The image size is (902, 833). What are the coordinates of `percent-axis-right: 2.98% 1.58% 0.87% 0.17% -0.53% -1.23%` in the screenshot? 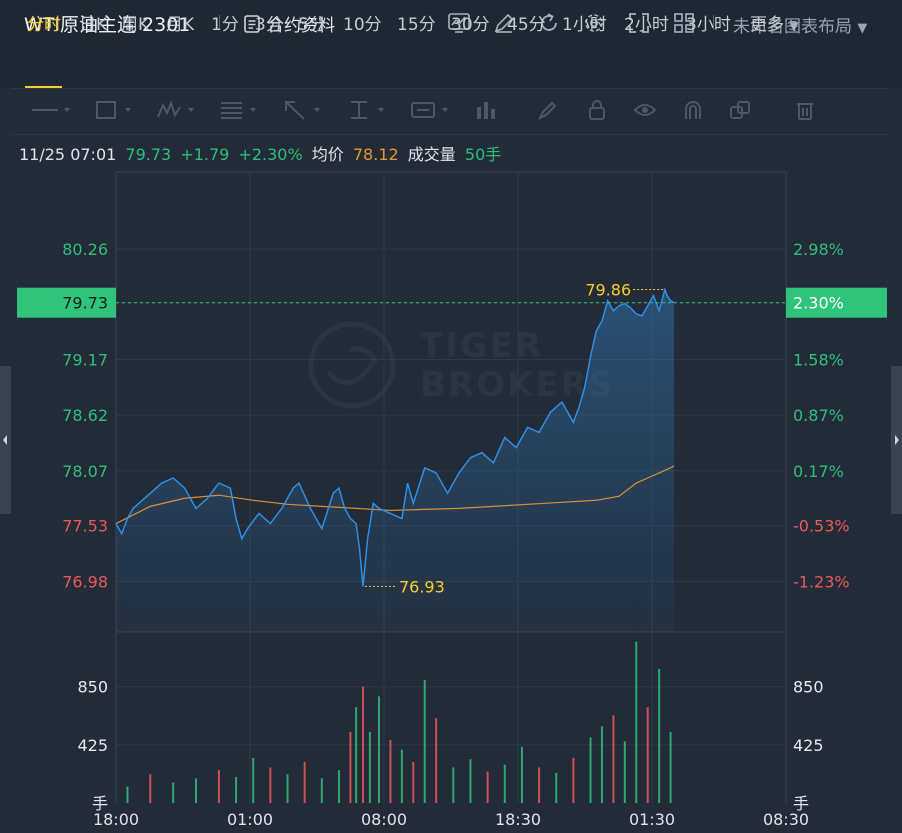 It's located at (821, 415).